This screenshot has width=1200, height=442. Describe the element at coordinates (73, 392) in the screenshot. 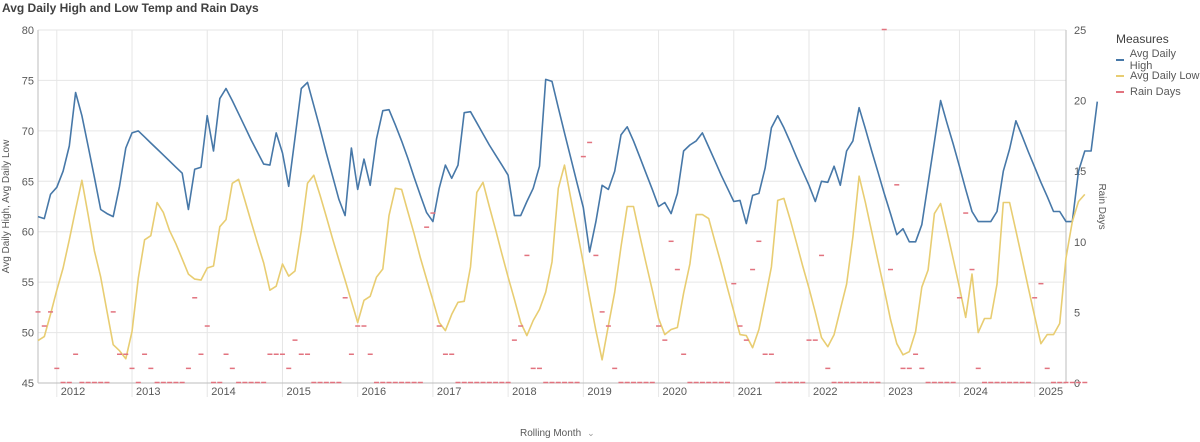

I see `x-tick-label: 2012` at that location.